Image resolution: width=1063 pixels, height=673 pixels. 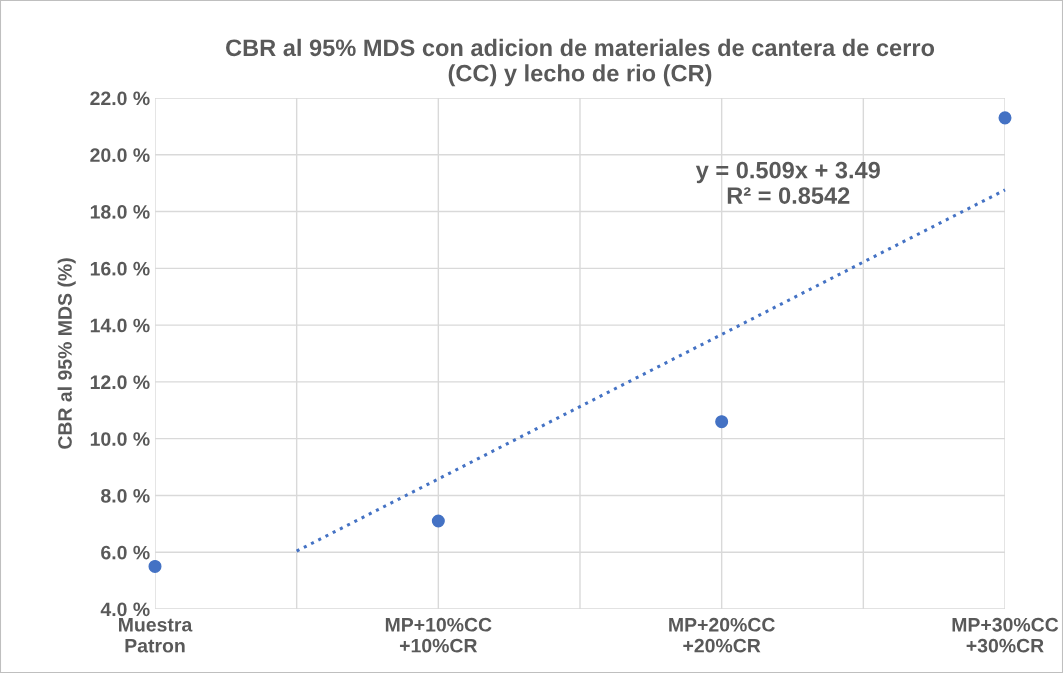 What do you see at coordinates (120, 439) in the screenshot?
I see `y-tick-label: 10.0 %` at bounding box center [120, 439].